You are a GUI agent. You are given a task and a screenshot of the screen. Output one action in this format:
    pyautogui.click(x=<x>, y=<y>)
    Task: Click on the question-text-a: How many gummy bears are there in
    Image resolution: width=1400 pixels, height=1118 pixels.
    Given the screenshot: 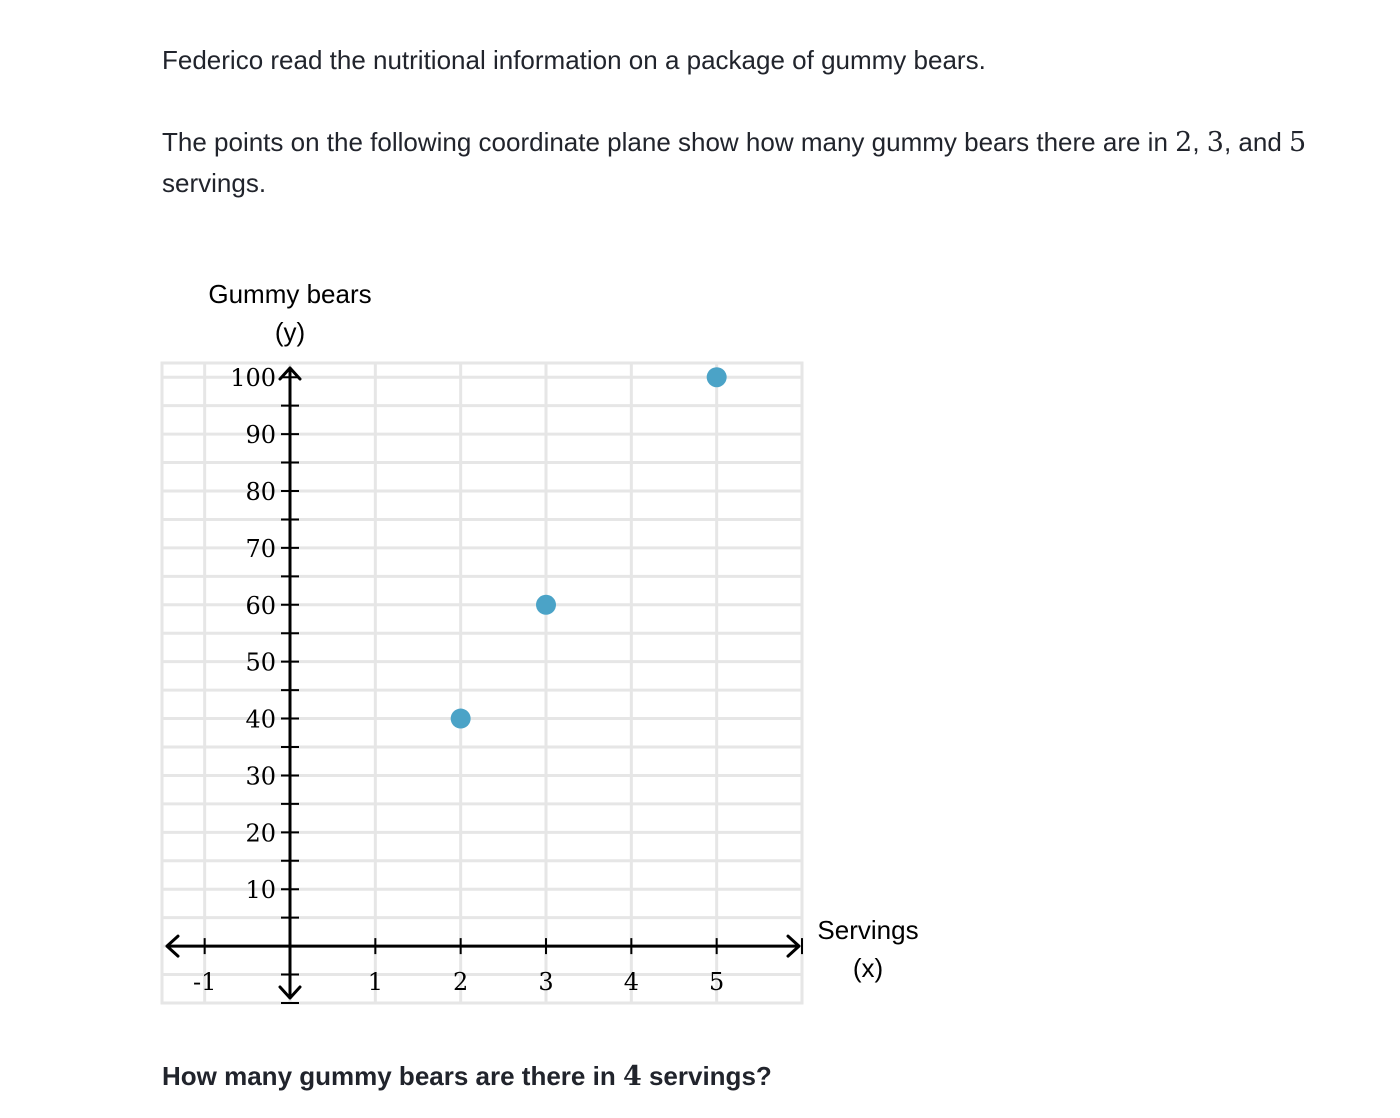 What is the action you would take?
    pyautogui.click(x=392, y=1076)
    